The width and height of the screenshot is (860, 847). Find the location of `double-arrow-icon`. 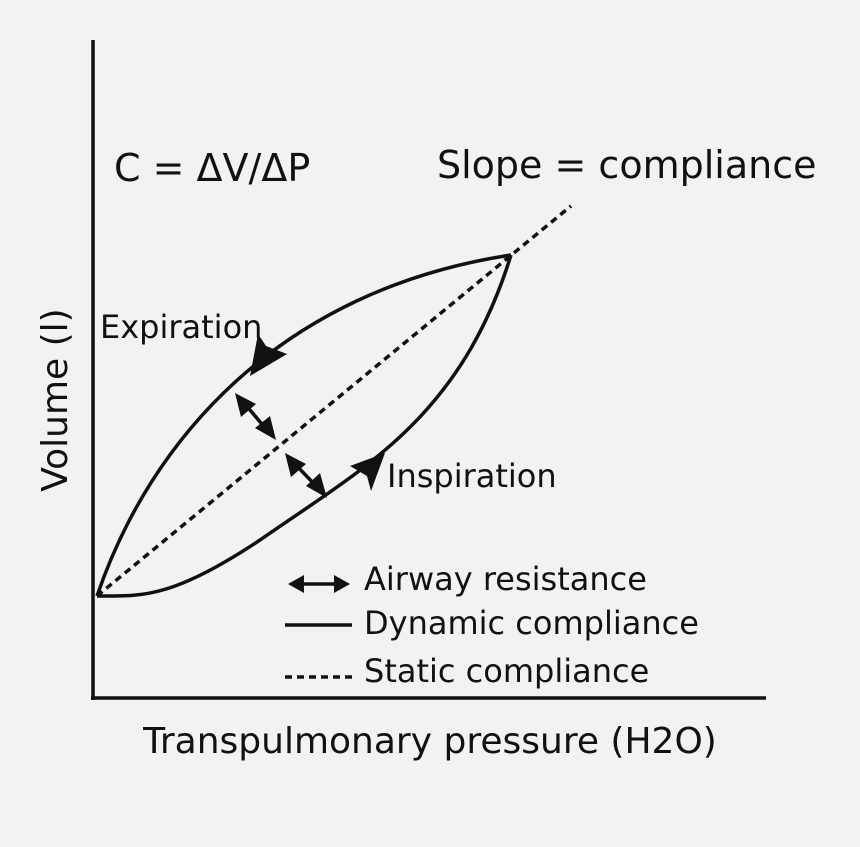

double-arrow-icon is located at coordinates (319, 584).